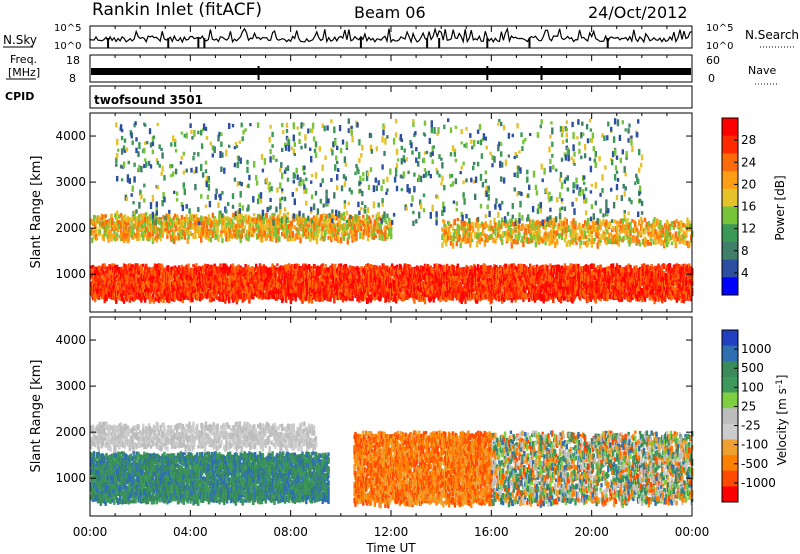  What do you see at coordinates (391, 71) in the screenshot?
I see `freq-band` at bounding box center [391, 71].